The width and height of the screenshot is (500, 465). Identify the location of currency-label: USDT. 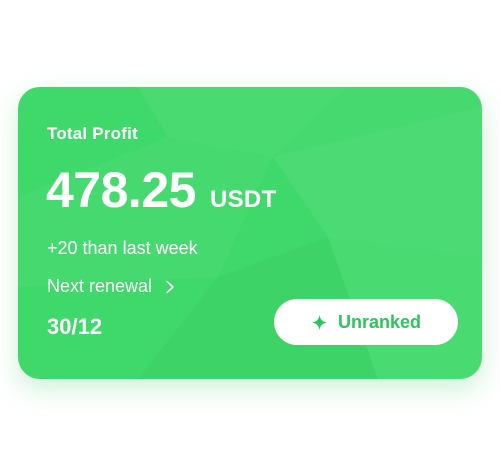
(243, 199).